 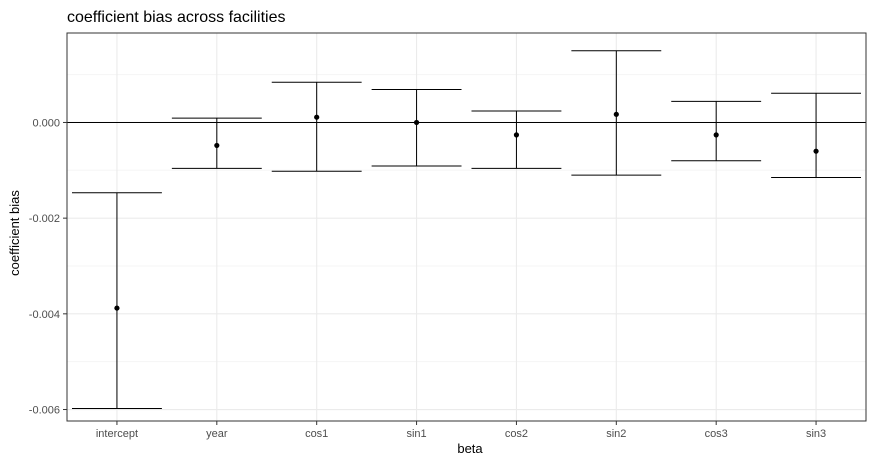 What do you see at coordinates (816, 151) in the screenshot?
I see `point-sin3` at bounding box center [816, 151].